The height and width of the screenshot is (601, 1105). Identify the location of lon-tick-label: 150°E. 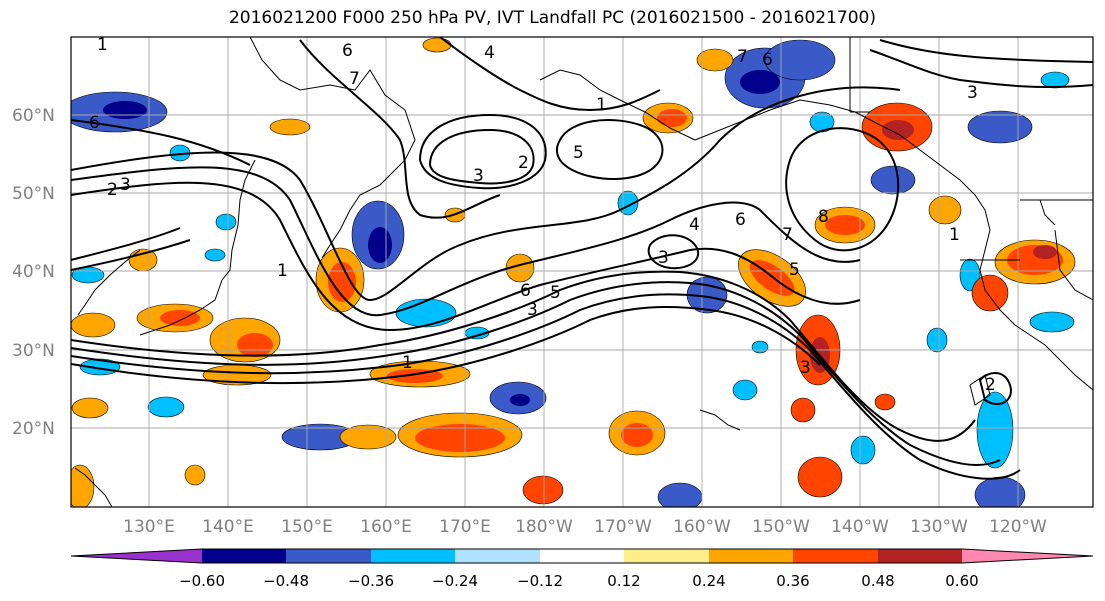
(307, 527).